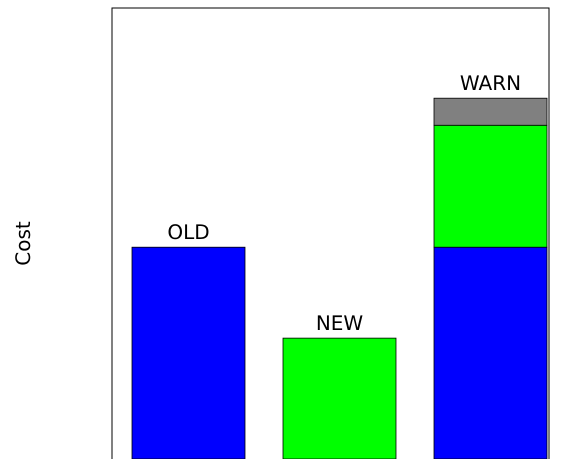 This screenshot has height=459, width=564. Describe the element at coordinates (188, 232) in the screenshot. I see `x-tick-label: OLD` at that location.